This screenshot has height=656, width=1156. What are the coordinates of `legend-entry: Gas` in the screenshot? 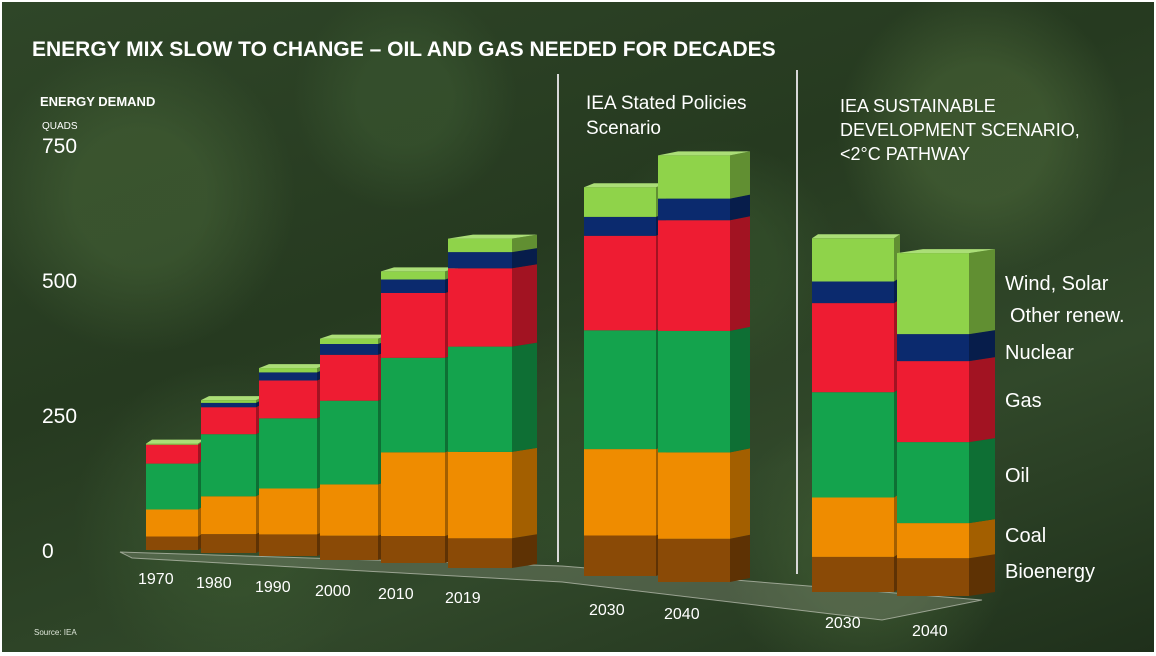 It's located at (1023, 401).